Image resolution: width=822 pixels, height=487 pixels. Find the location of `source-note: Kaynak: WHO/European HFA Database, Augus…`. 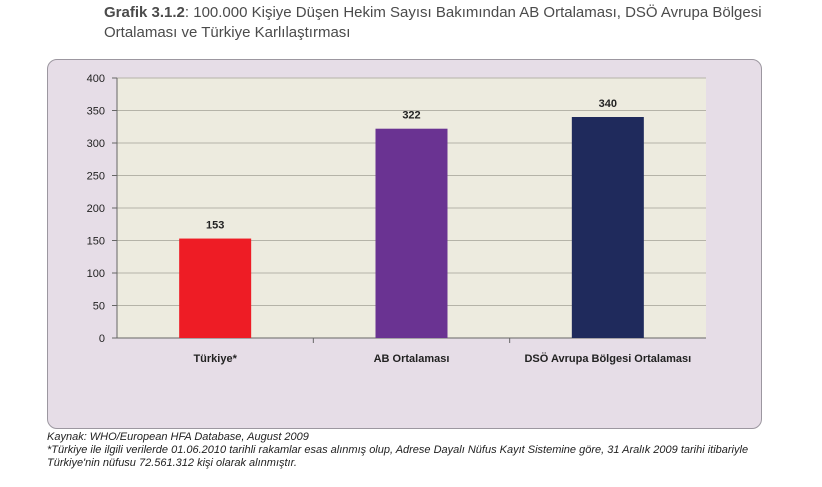

source-note: Kaynak: WHO/European HFA Database, Augus… is located at coordinates (417, 450).